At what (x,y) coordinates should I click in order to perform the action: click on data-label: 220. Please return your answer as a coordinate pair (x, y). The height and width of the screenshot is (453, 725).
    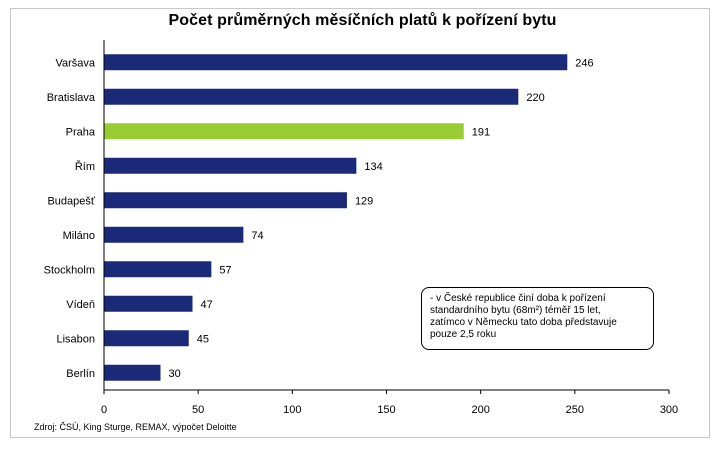
    Looking at the image, I should click on (535, 98).